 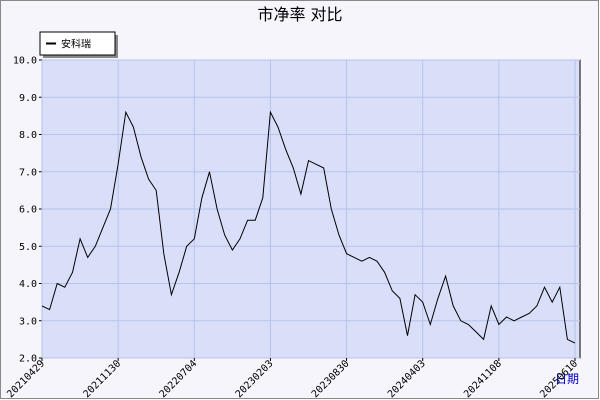 I want to click on x-axis-label: 日期, so click(x=567, y=379).